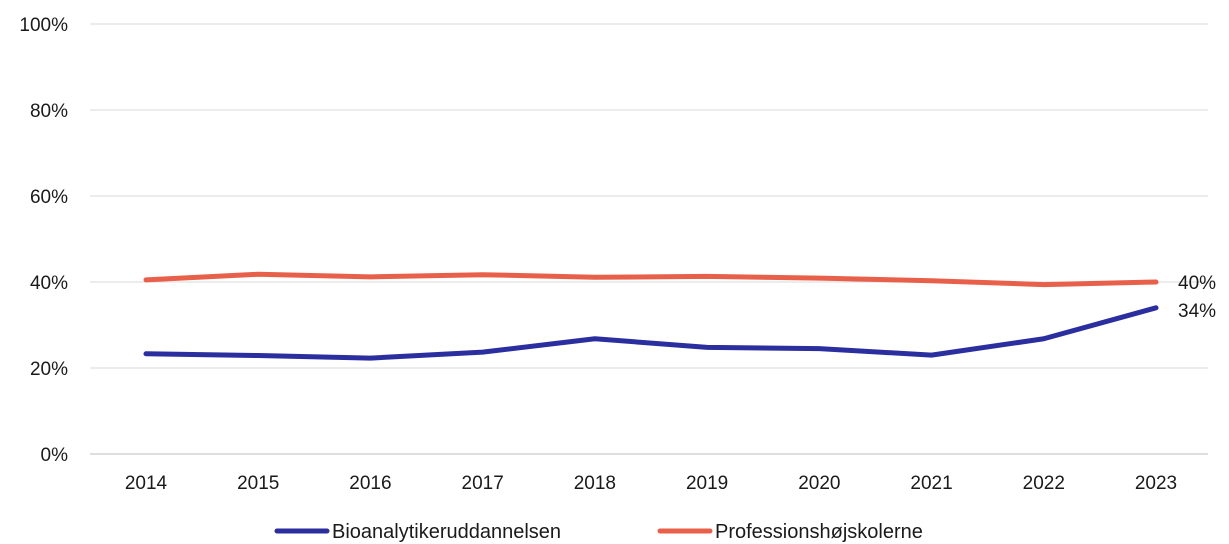 This screenshot has width=1229, height=544. I want to click on y-tick-label: 60%, so click(49, 197).